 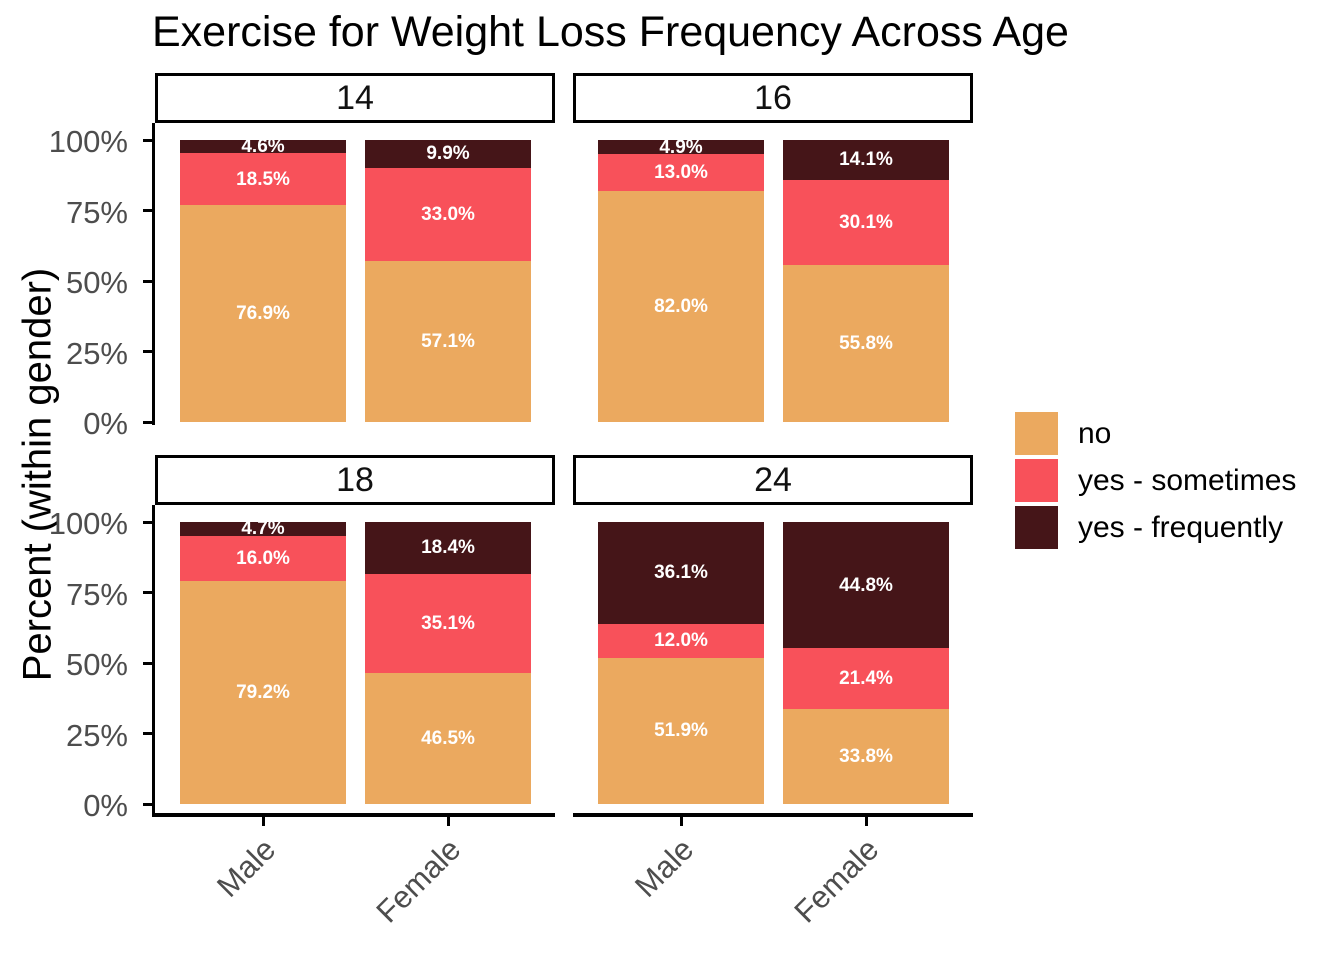 I want to click on legend-item: no, so click(x=1155, y=433).